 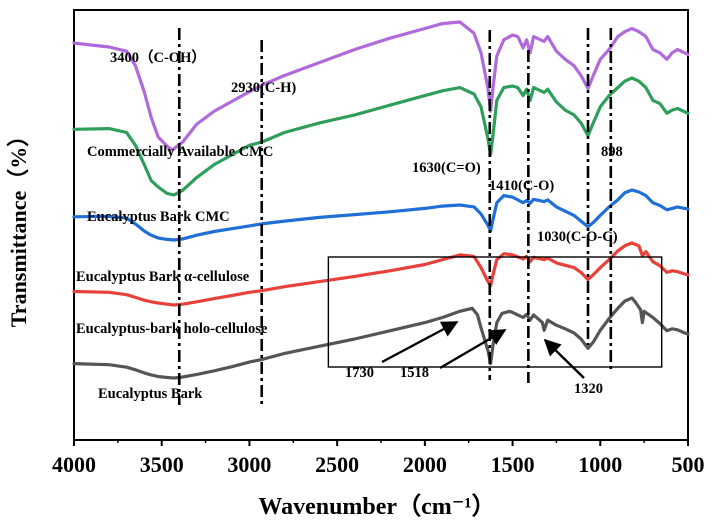 What do you see at coordinates (425, 464) in the screenshot?
I see `x-tick-label-2000: 2000` at bounding box center [425, 464].